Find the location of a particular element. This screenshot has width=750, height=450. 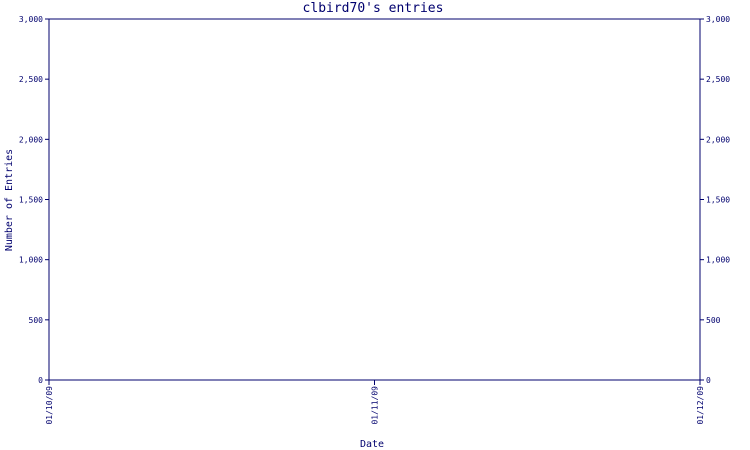

y-axis-left: 0 500 1,000 1,500 2,000 2,500 3,000 is located at coordinates (34, 200).